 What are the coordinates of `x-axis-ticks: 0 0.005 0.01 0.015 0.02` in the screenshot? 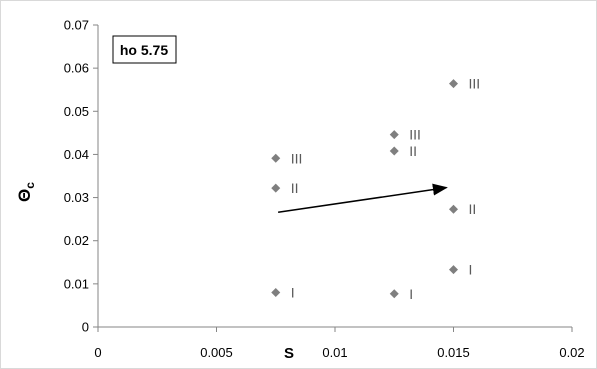 It's located at (339, 343).